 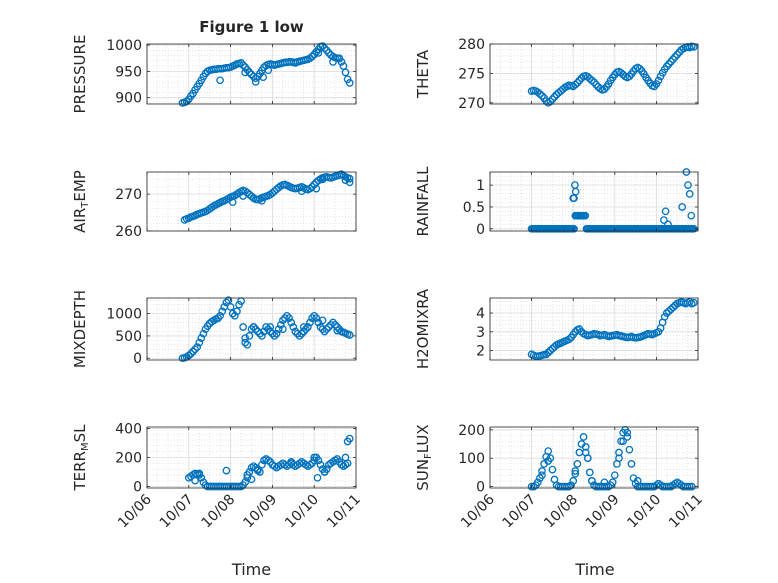 I want to click on y-tick-label: 260, so click(x=128, y=232).